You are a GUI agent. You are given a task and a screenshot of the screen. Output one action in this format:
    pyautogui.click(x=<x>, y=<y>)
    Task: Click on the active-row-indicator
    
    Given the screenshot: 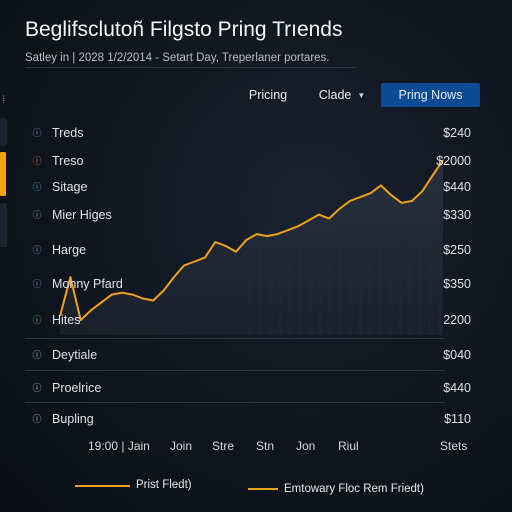 What is the action you would take?
    pyautogui.click(x=3, y=174)
    